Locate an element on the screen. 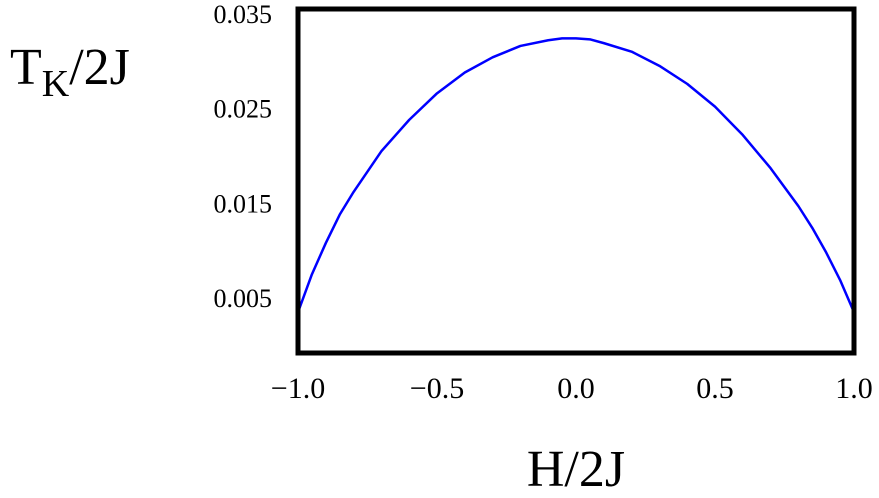  x-tick-label: −0.5 is located at coordinates (437, 388).